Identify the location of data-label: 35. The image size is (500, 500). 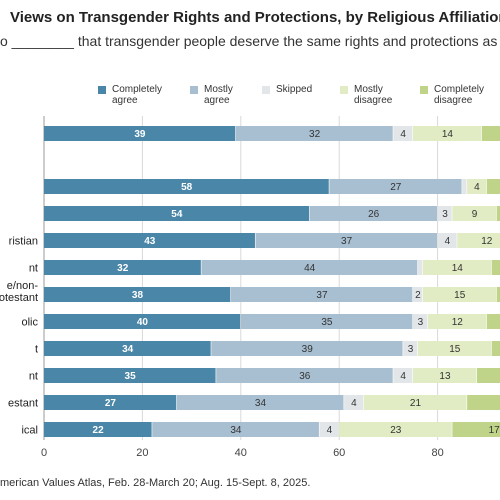
(131, 376).